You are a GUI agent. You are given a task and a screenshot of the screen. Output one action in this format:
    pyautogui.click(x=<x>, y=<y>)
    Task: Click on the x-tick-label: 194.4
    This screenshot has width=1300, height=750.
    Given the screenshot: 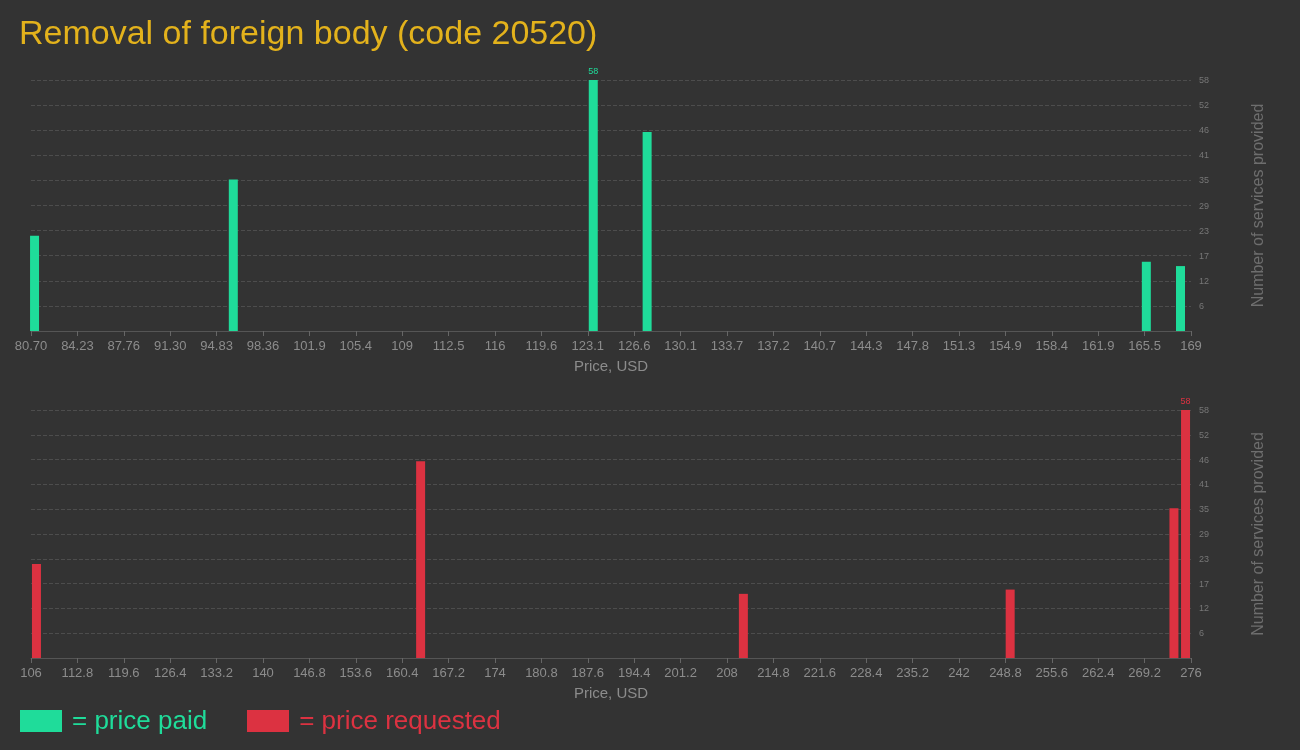 What is the action you would take?
    pyautogui.click(x=634, y=672)
    